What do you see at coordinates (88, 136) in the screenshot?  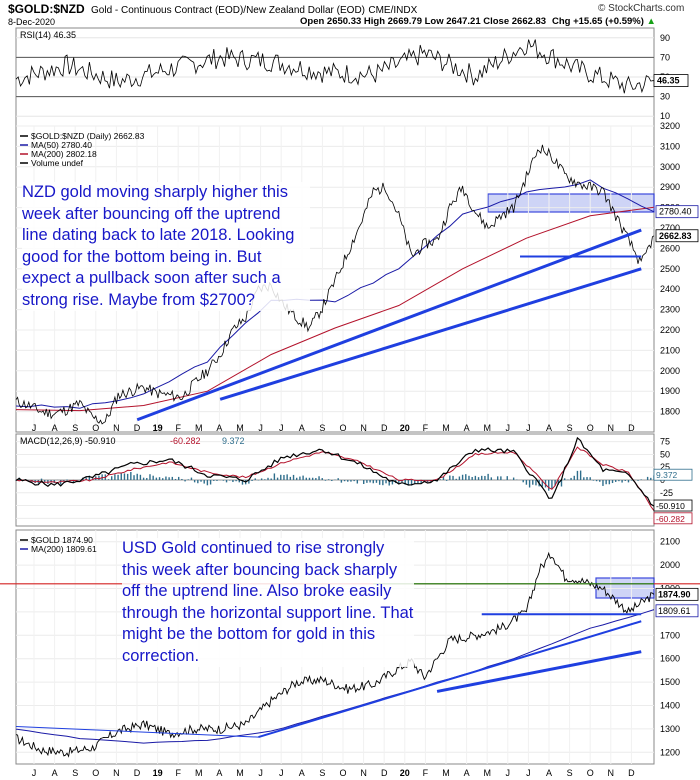 I see `nzd-legend-price: $GOLD:$NZD (Daily) 2662.83` at bounding box center [88, 136].